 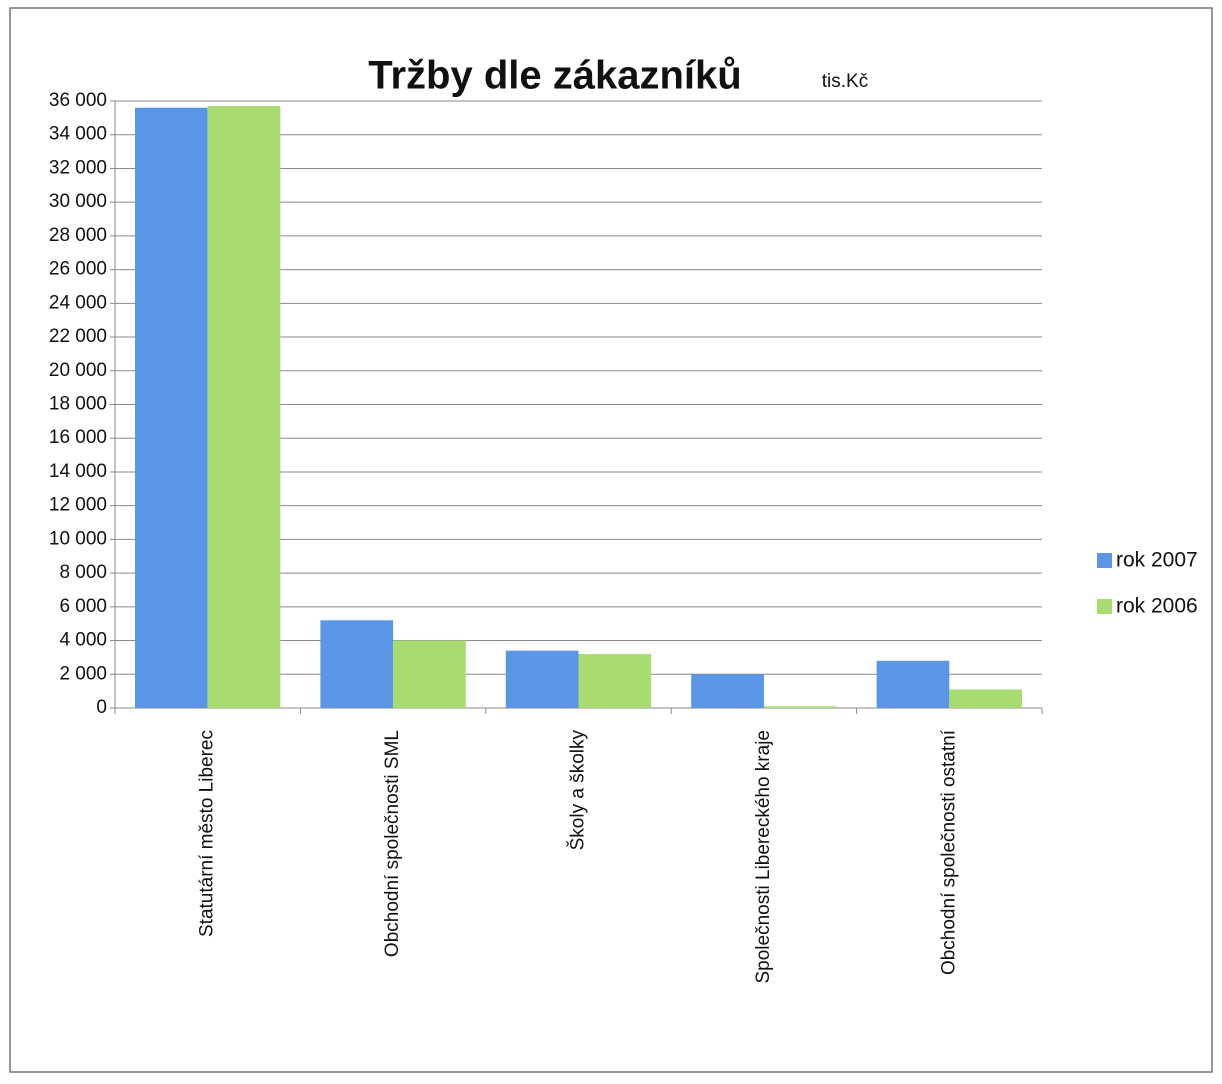 I want to click on legend-label: rok 2007, so click(x=1157, y=560).